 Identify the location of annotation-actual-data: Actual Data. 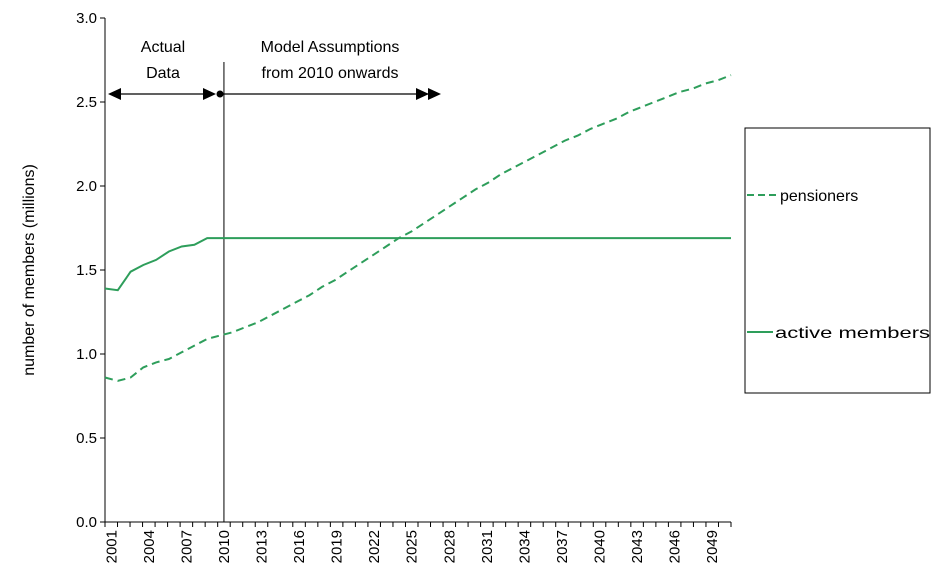
(163, 60).